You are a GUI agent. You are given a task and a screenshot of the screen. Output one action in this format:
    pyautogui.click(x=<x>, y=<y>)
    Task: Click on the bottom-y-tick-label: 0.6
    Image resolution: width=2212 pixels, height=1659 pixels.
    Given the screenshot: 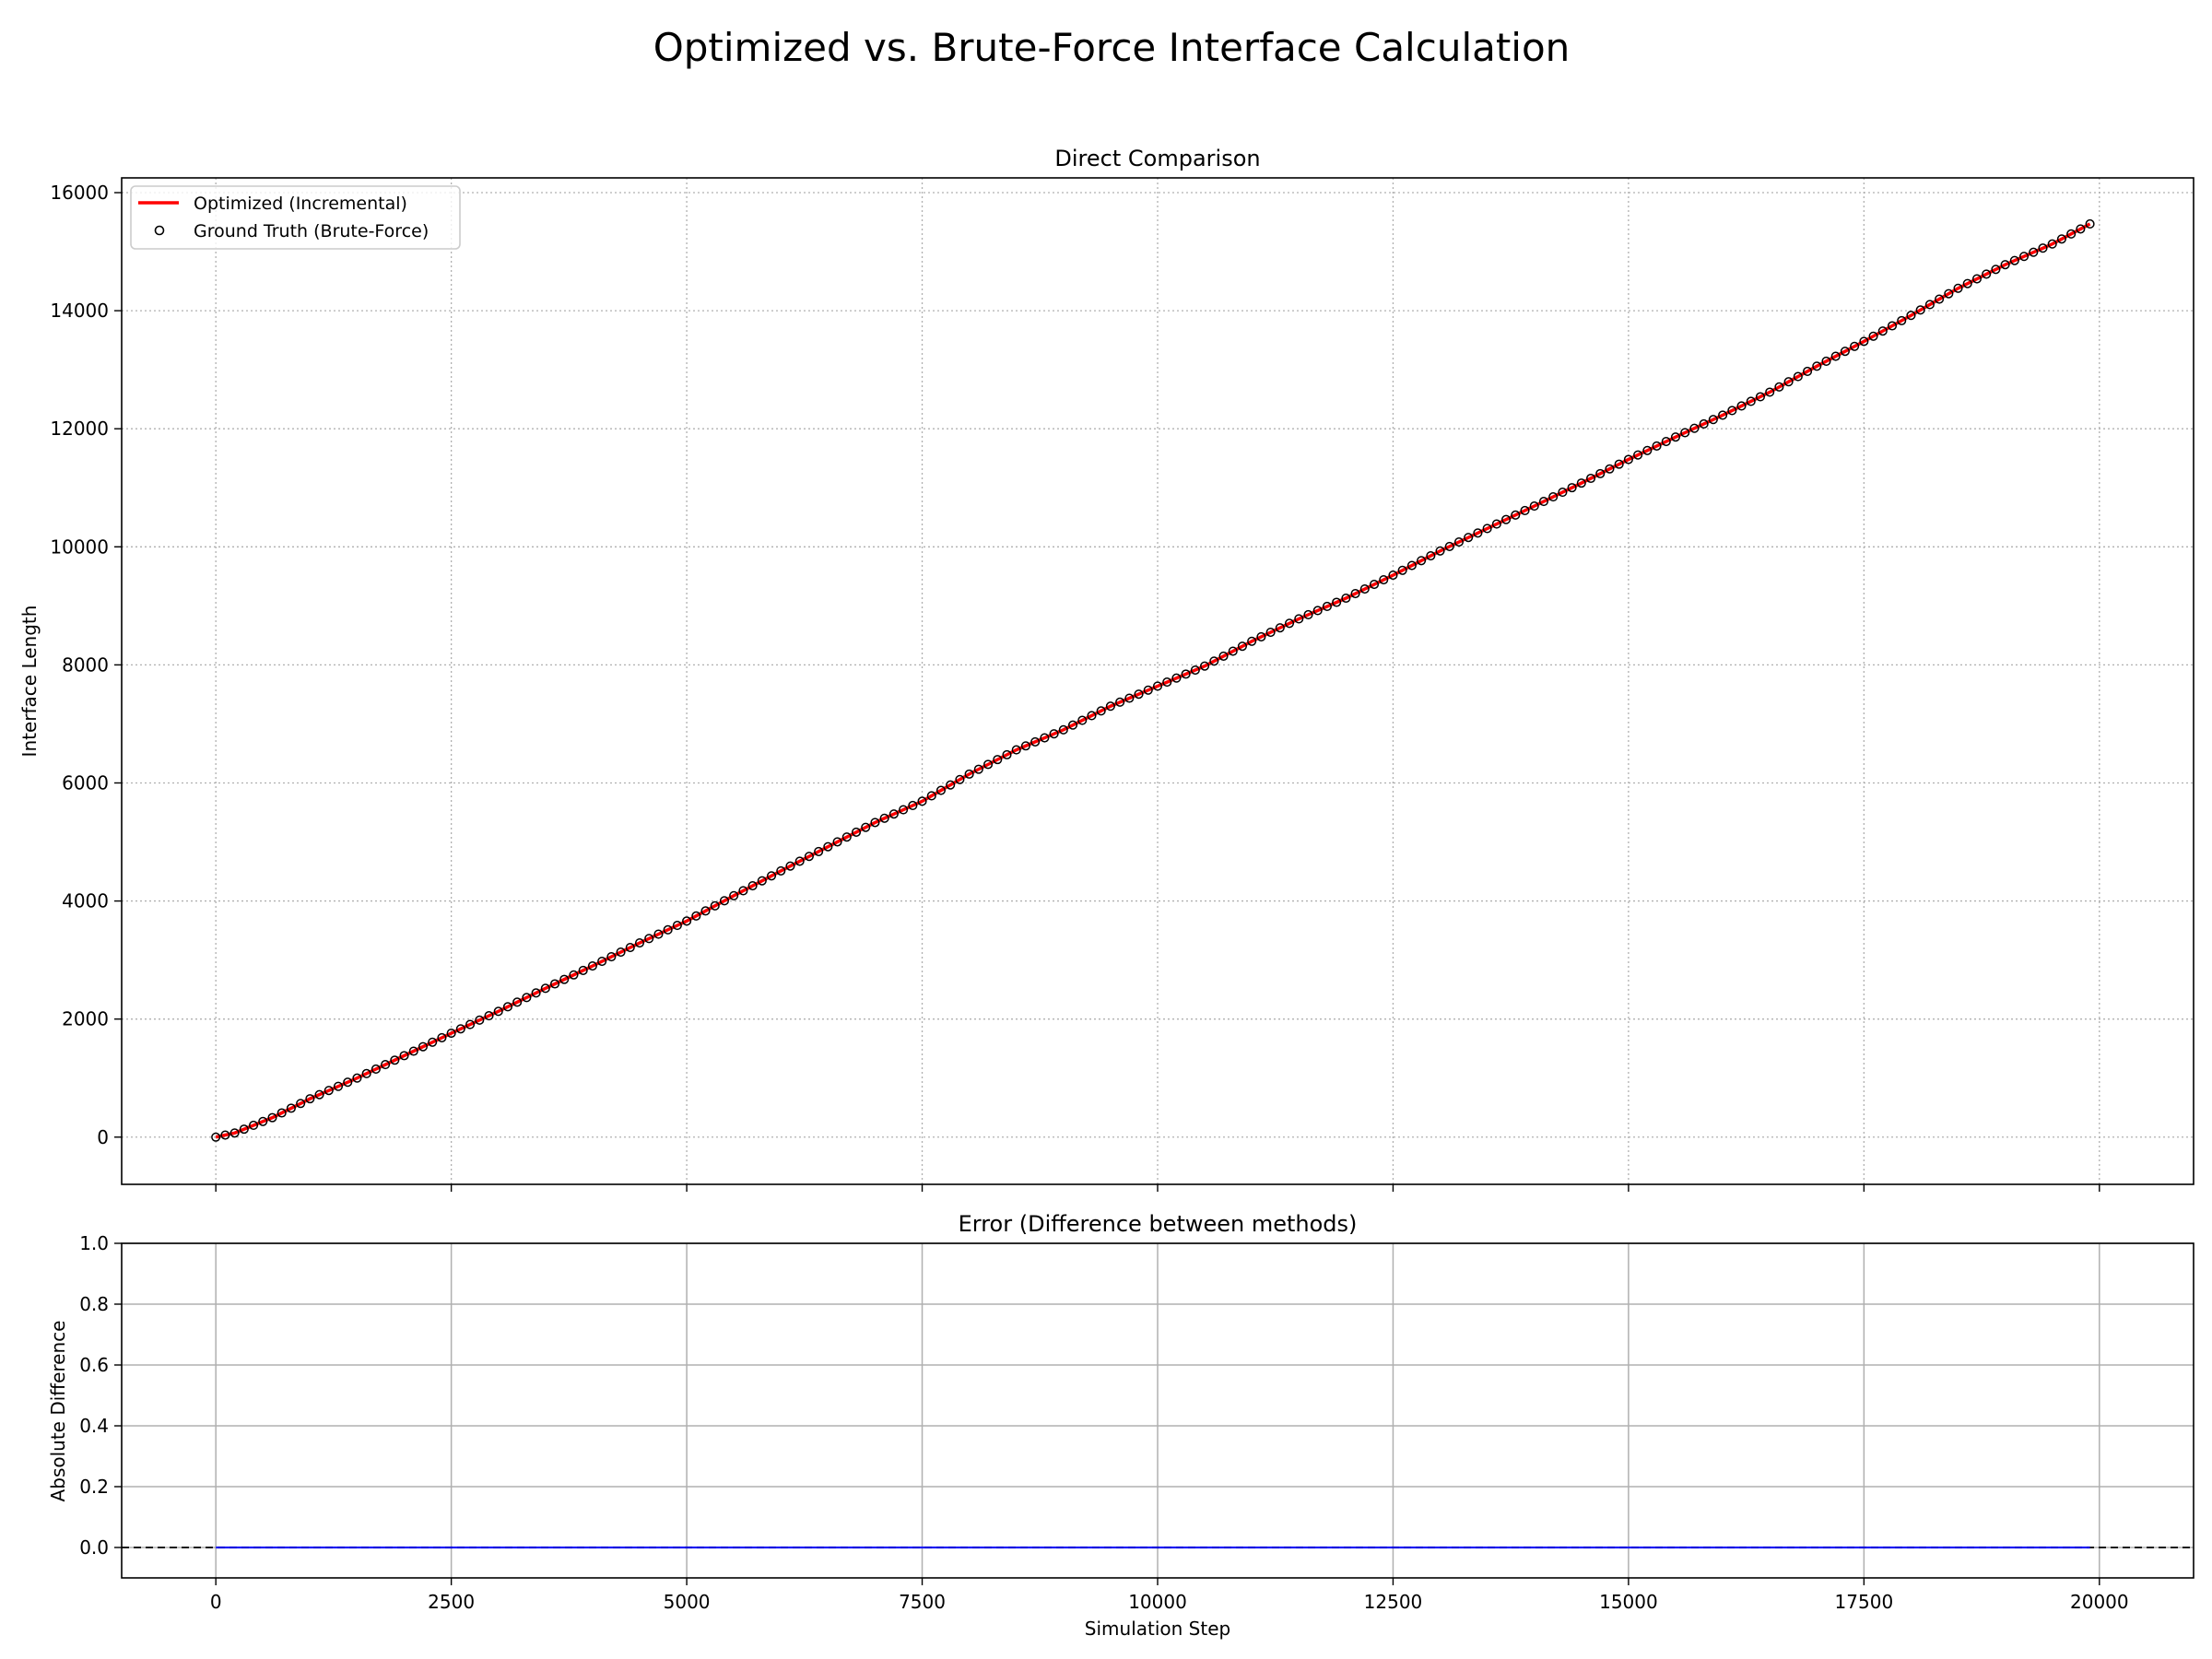 What is the action you would take?
    pyautogui.click(x=94, y=1365)
    